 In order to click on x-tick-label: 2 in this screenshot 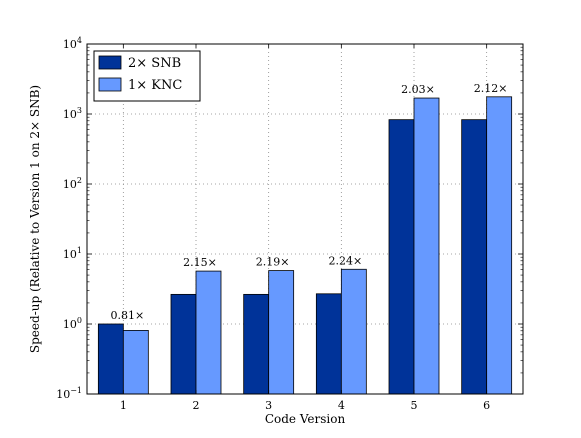, I will do `click(196, 405)`.